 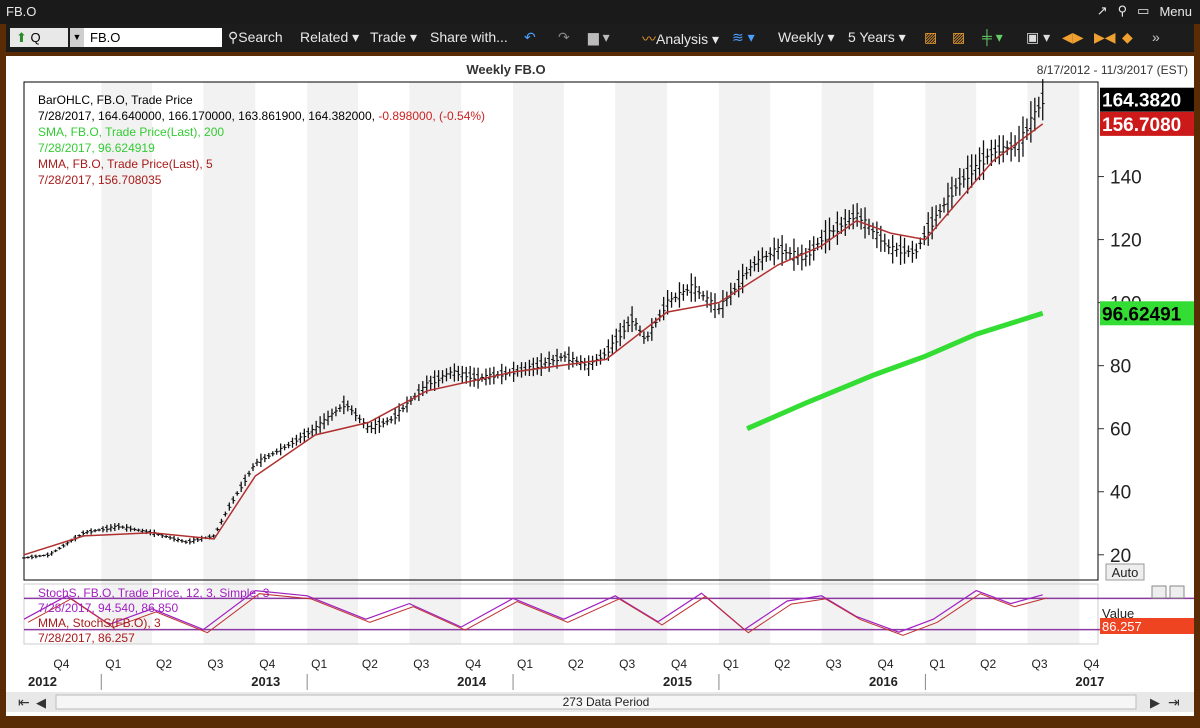 I want to click on scroll-right-icon: ⇥, so click(x=1174, y=702).